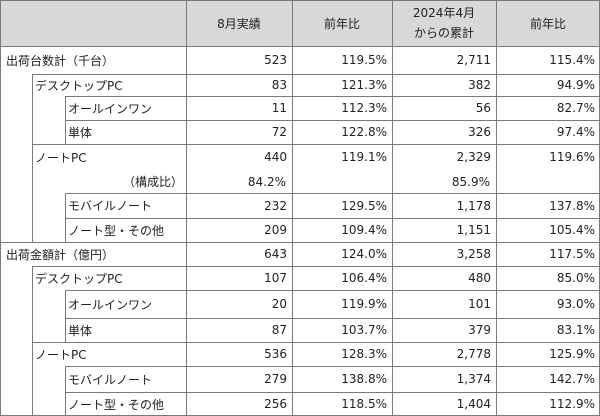 This screenshot has width=600, height=416. Describe the element at coordinates (548, 23) in the screenshot. I see `header-cum-yoy: 前年比` at that location.